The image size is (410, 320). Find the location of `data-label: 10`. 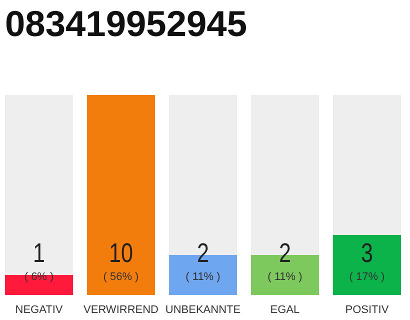

data-label: 10 is located at coordinates (121, 253).